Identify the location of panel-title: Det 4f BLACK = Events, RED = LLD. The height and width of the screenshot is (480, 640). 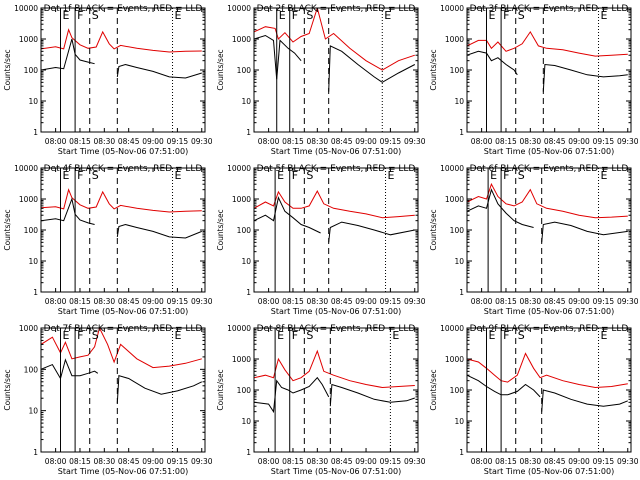
(123, 169).